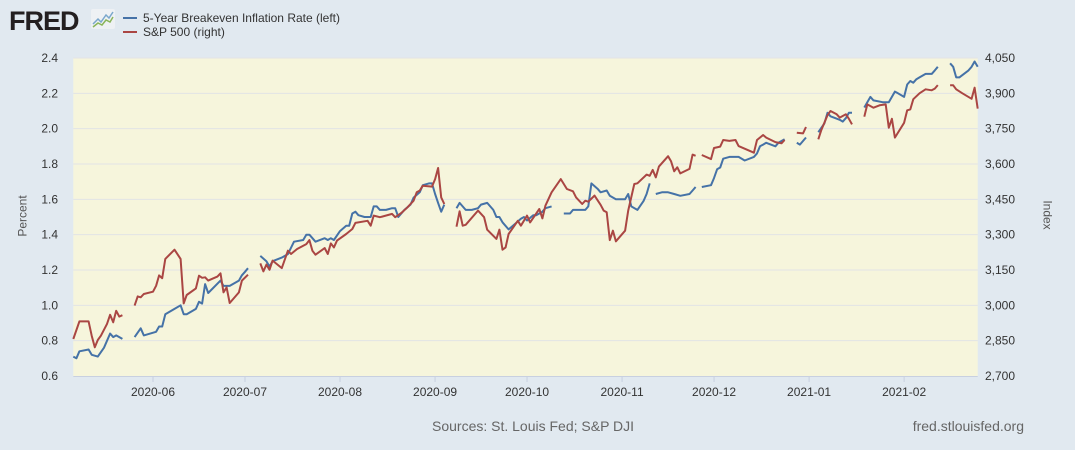  I want to click on y-right-tick-label: 3,750, so click(1000, 129).